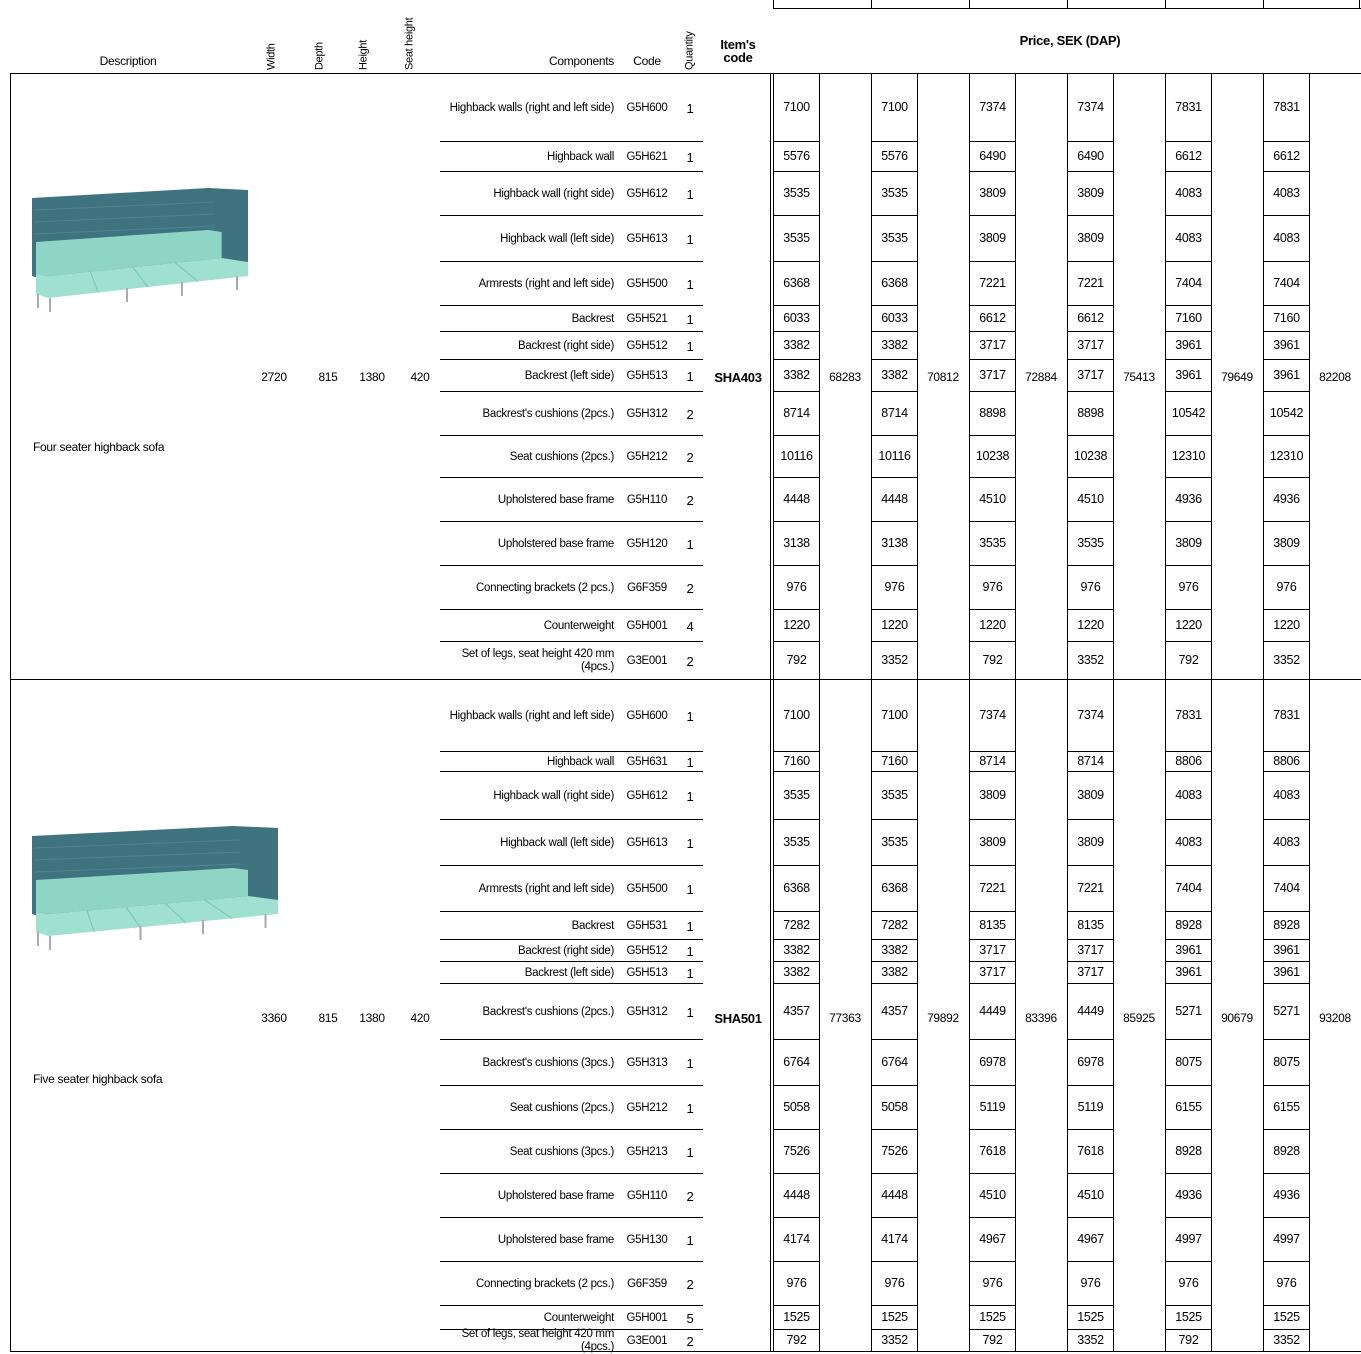 This screenshot has height=1354, width=1361. I want to click on price-cell: 7160, so click(1286, 319).